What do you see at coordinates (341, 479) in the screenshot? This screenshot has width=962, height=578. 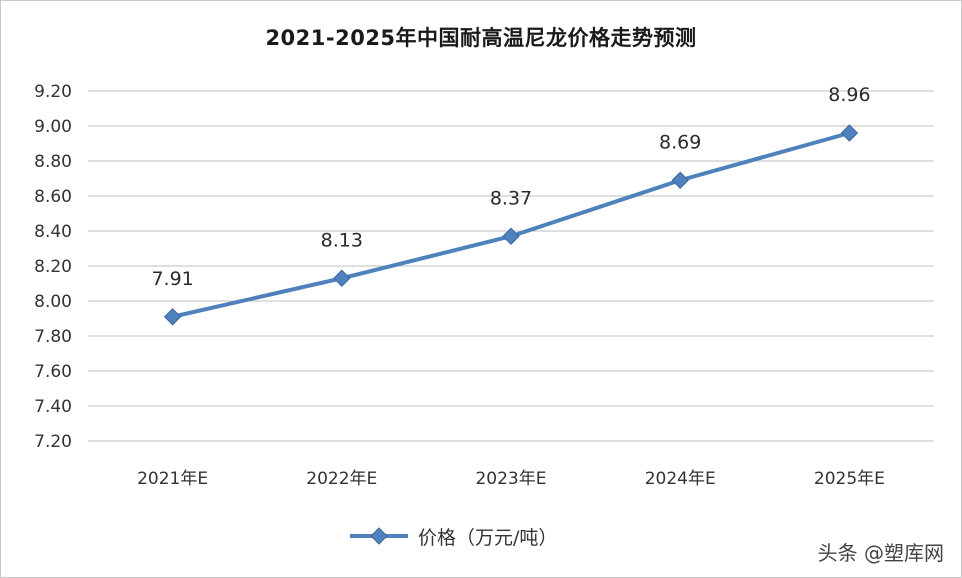 I see `x-tick-label: 2022年E` at bounding box center [341, 479].